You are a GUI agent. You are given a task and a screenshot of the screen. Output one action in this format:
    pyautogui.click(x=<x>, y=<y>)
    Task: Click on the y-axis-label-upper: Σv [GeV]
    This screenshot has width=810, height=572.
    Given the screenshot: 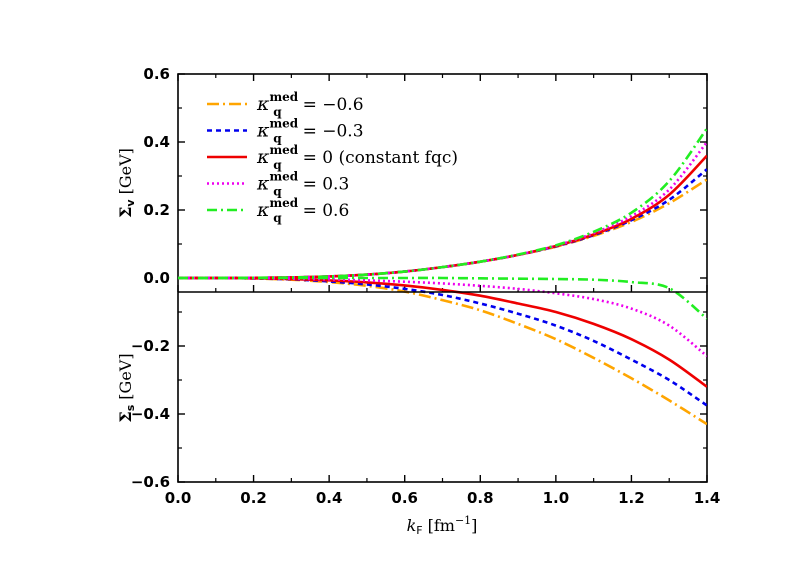 What is the action you would take?
    pyautogui.click(x=126, y=183)
    